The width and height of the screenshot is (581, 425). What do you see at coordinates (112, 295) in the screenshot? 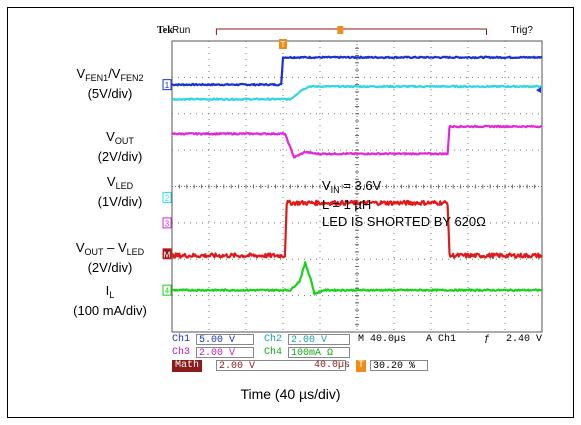
I see `label-il-sub: L` at bounding box center [112, 295].